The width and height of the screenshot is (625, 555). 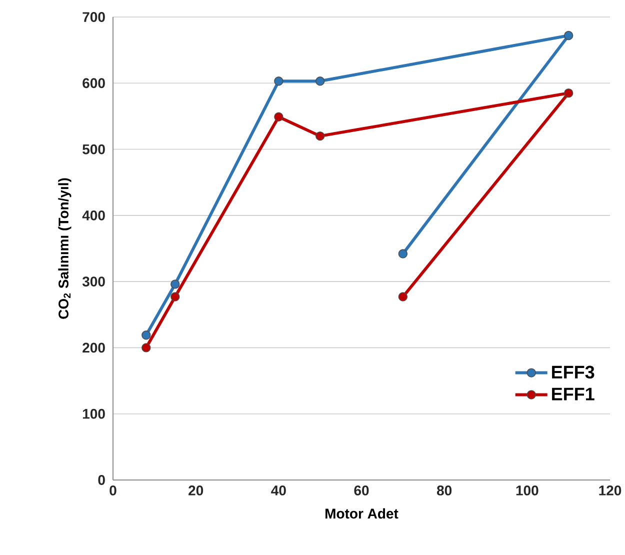 What do you see at coordinates (361, 491) in the screenshot?
I see `x-tick-label: 60` at bounding box center [361, 491].